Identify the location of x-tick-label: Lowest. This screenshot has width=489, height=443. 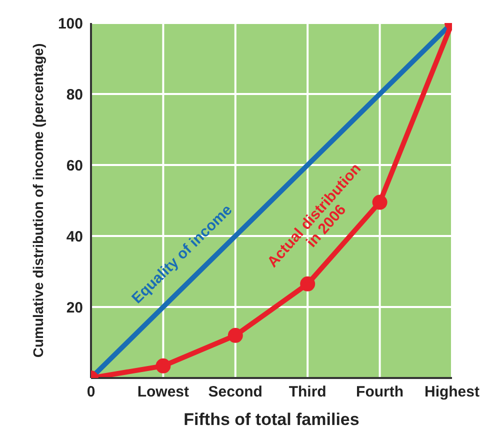
(163, 392).